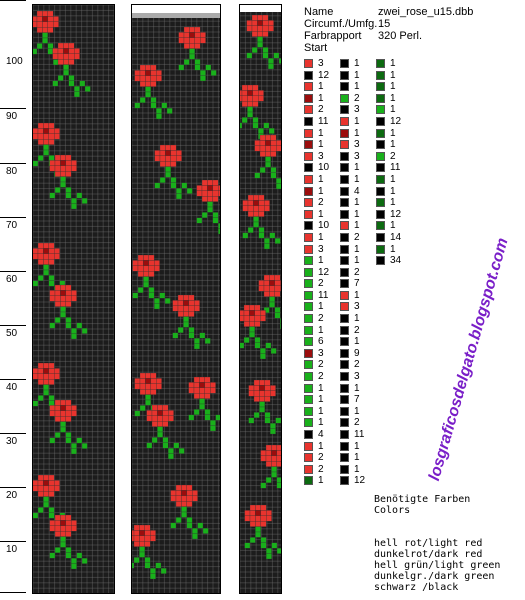 This screenshot has width=525, height=600. I want to click on info-label: Name, so click(319, 12).